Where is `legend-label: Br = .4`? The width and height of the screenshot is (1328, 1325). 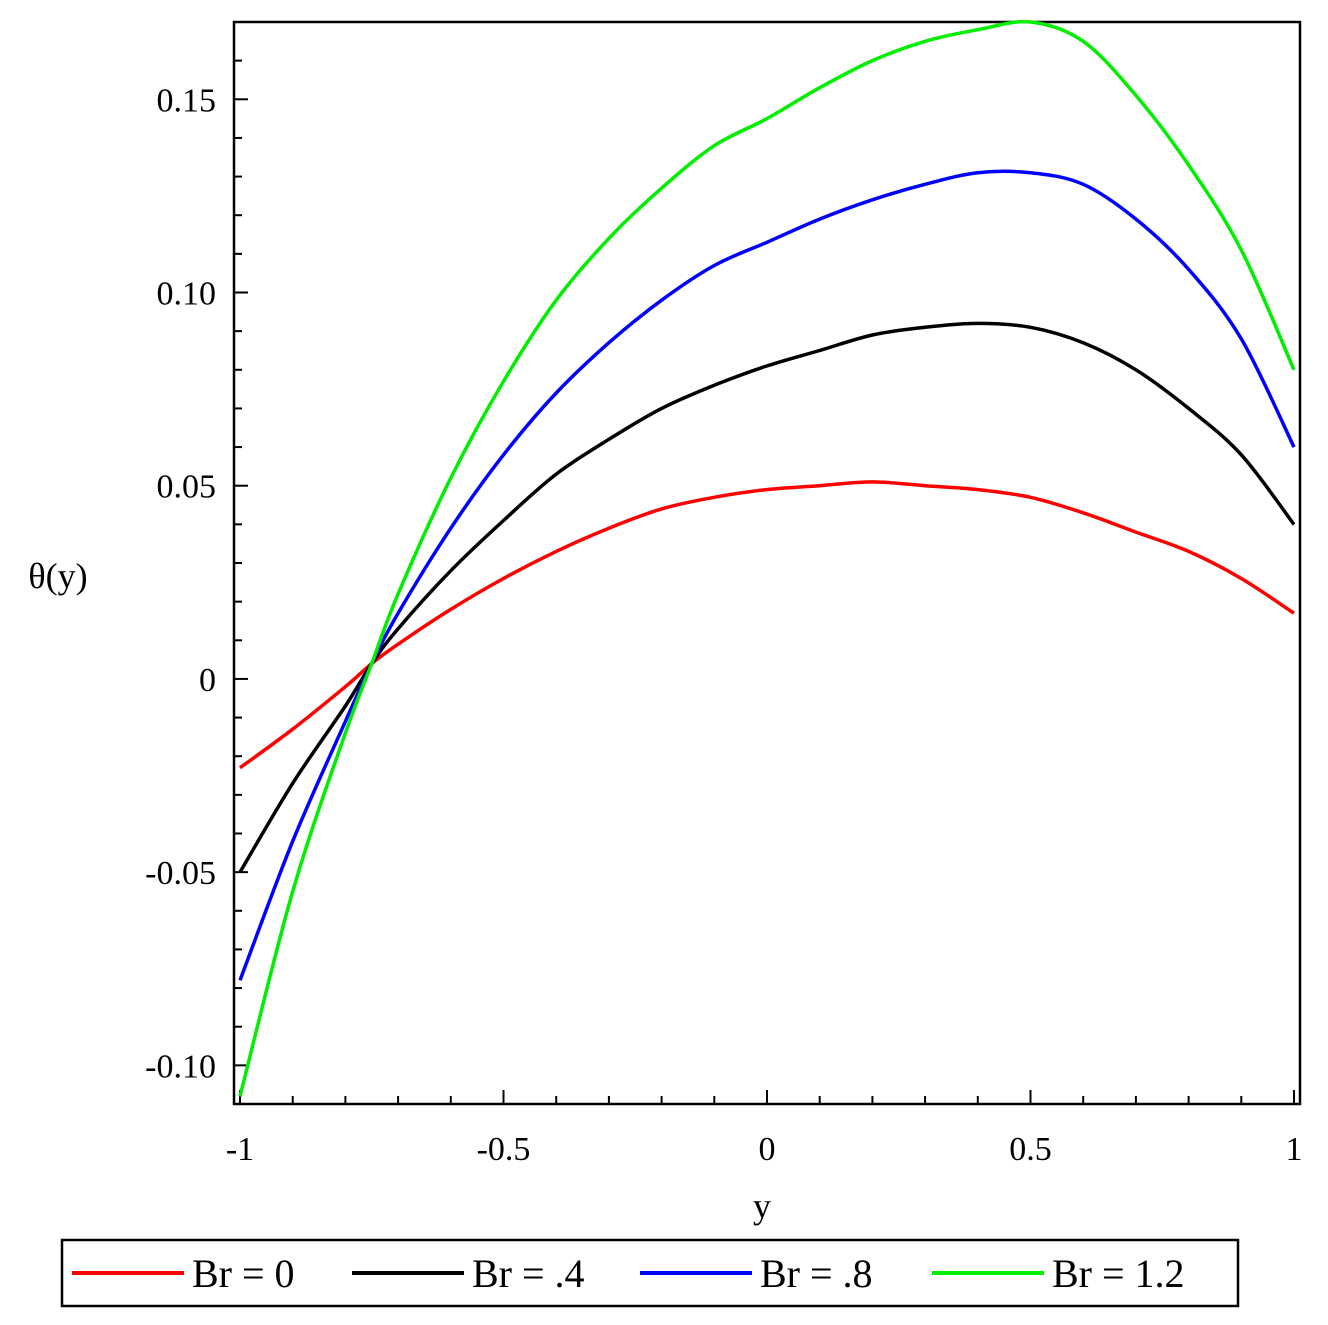 legend-label: Br = .4 is located at coordinates (528, 1273).